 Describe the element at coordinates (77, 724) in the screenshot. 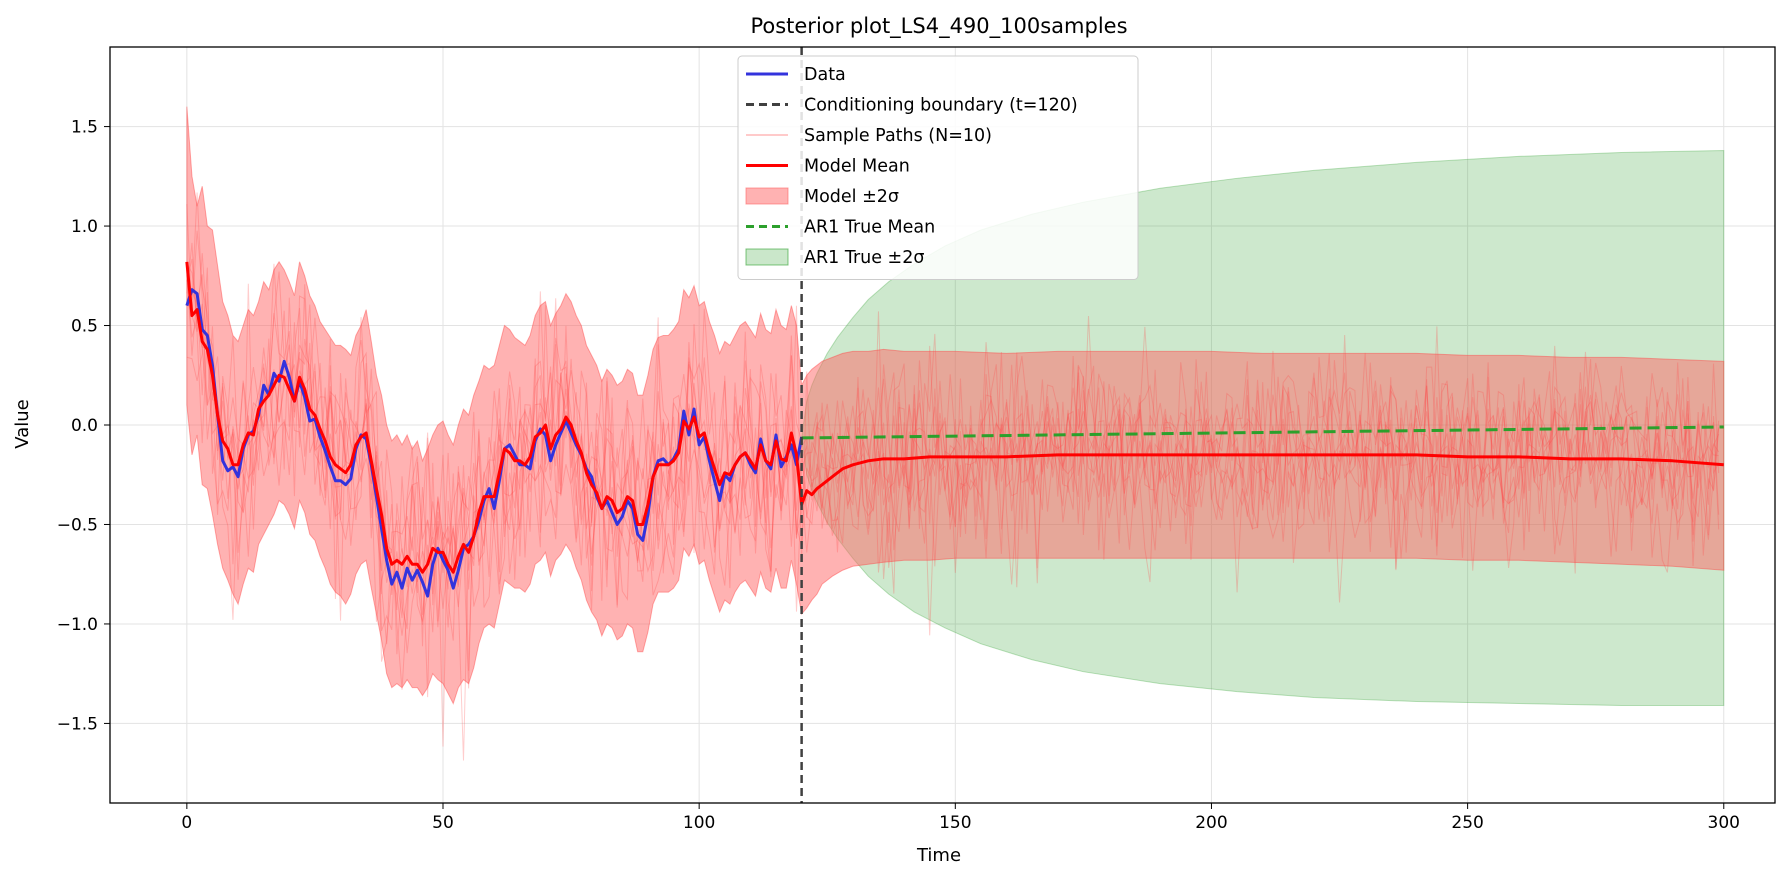

I see `y-tick-label: −1.5` at that location.